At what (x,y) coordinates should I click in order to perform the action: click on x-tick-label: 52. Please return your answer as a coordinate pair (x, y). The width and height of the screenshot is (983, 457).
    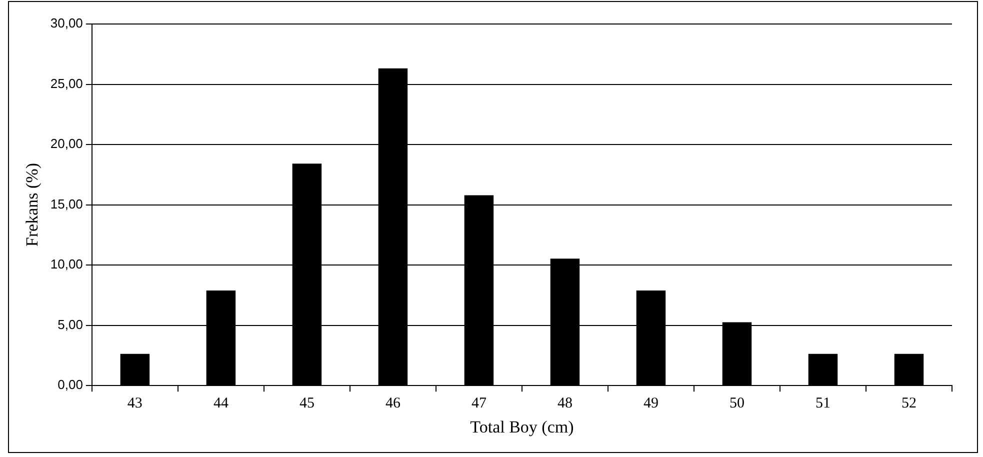
    Looking at the image, I should click on (908, 404).